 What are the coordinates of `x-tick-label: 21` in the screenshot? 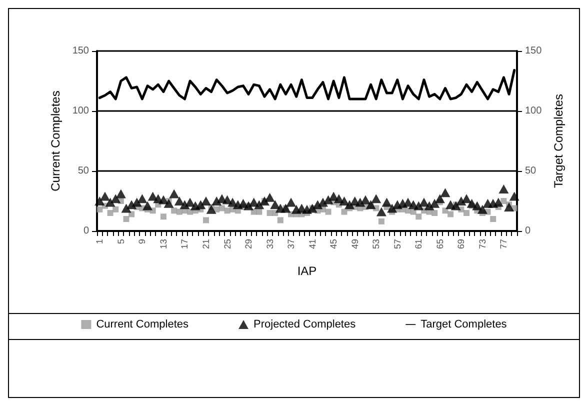 It's located at (205, 244).